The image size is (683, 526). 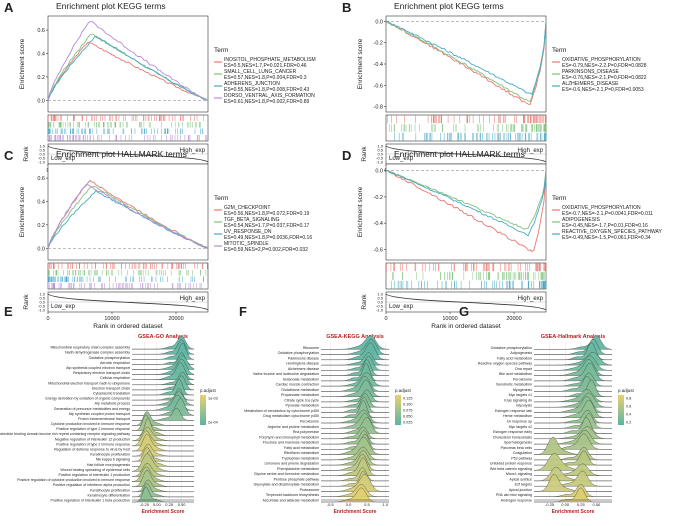 What do you see at coordinates (113, 460) in the screenshot?
I see `ridge-term-label: Nik kappa b signaling` at bounding box center [113, 460].